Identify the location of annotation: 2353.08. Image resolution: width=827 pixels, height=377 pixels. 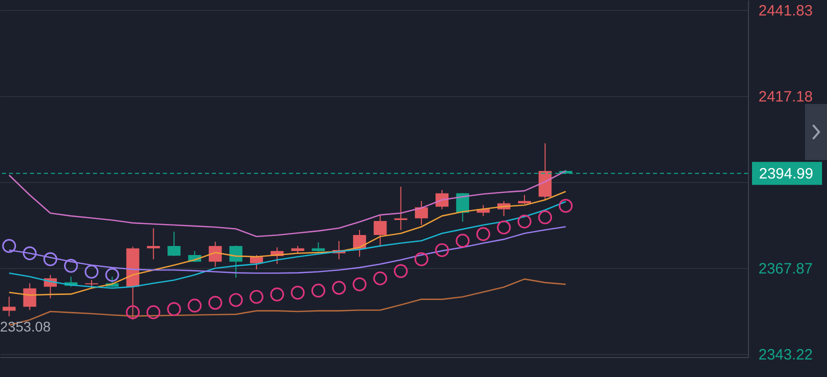
(25, 326).